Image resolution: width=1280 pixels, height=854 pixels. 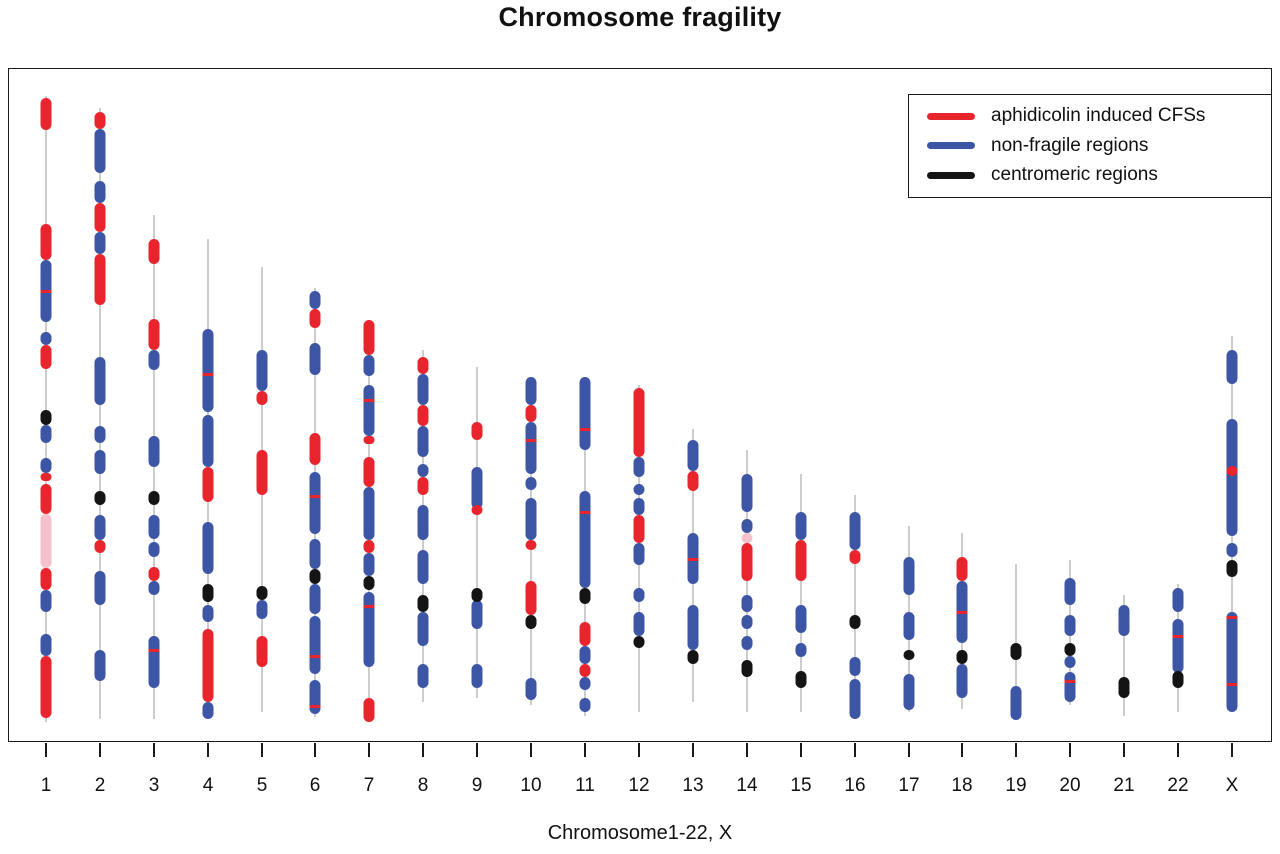 I want to click on page-title: Chromosome fragility, so click(x=640, y=17).